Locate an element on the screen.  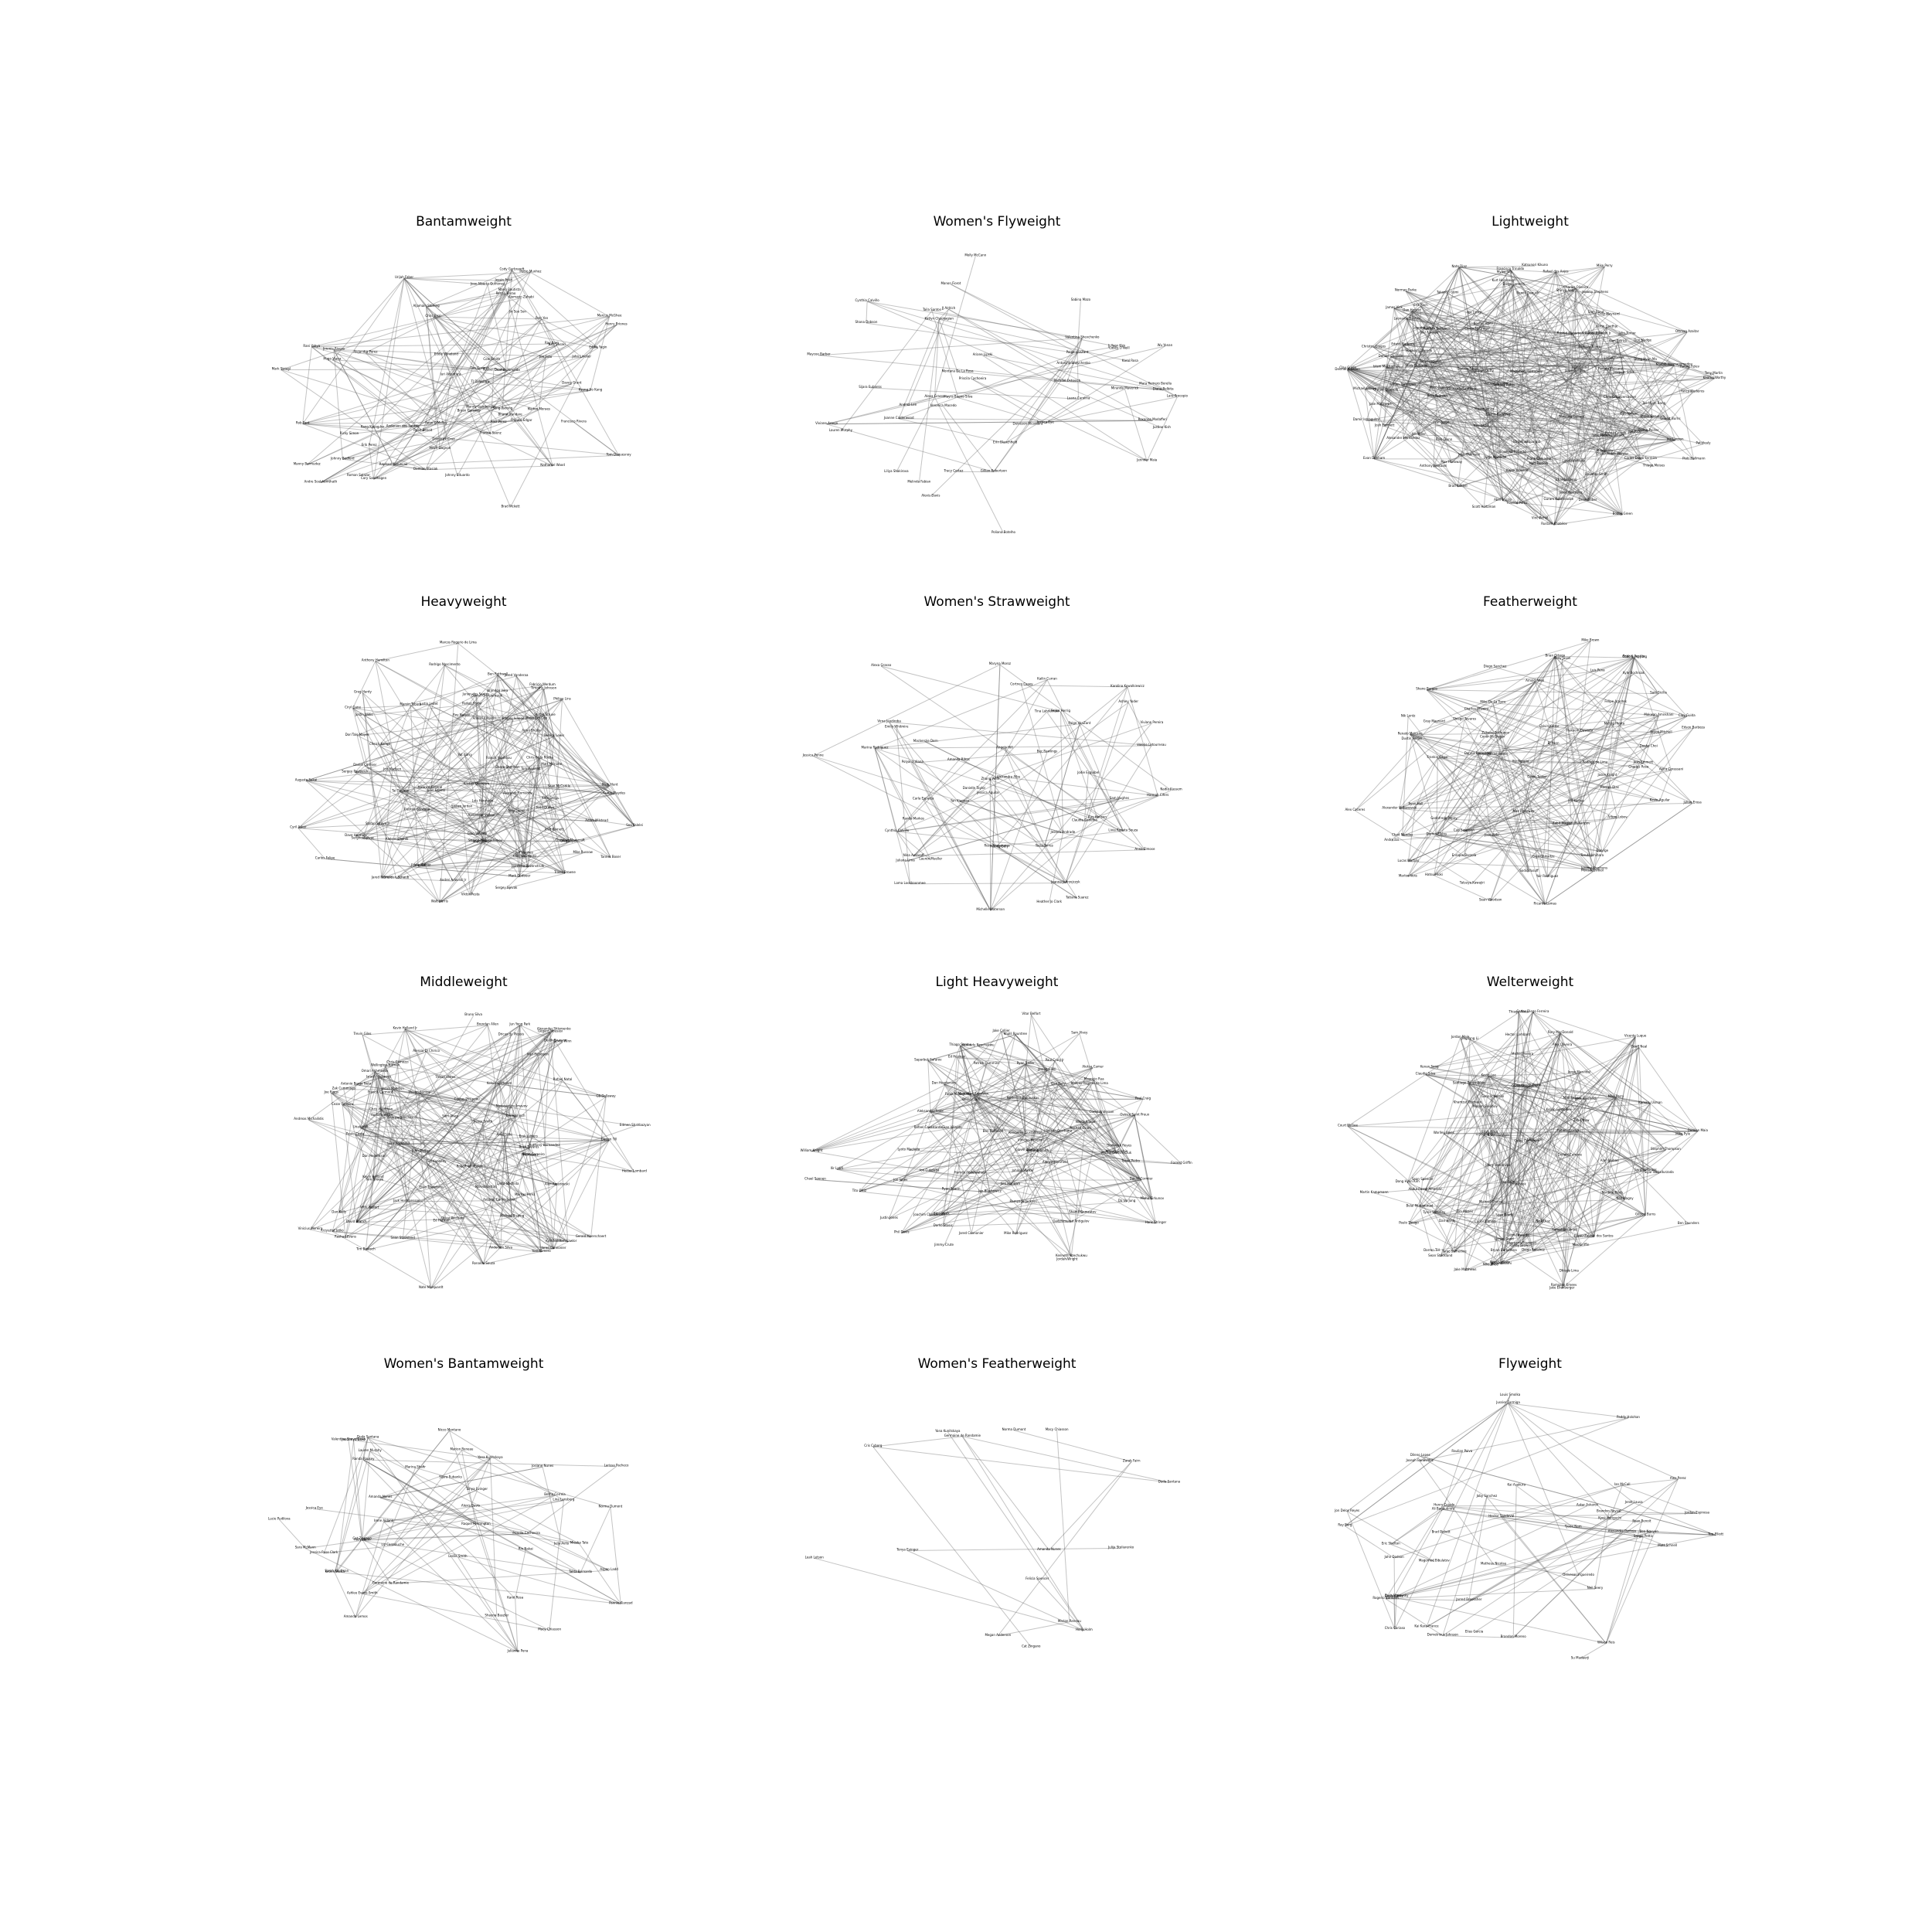
node-label: Efrain Escudero is located at coordinates (1653, 416).